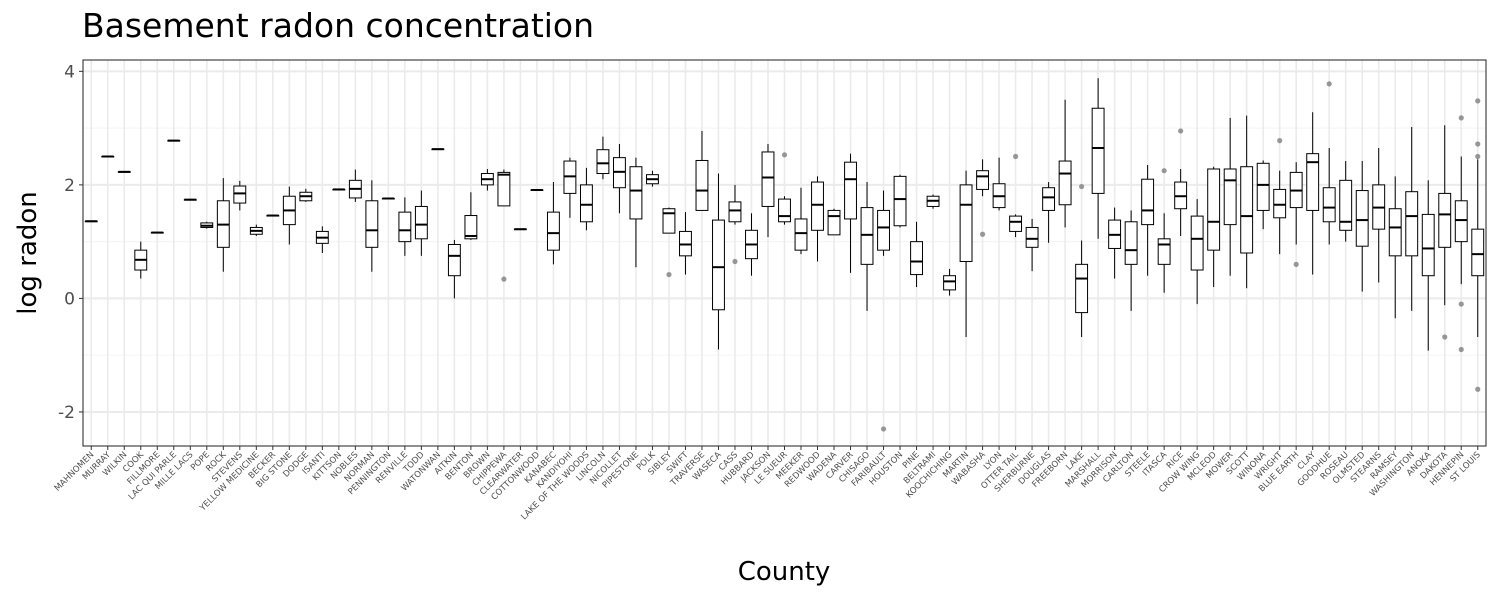  What do you see at coordinates (28, 252) in the screenshot?
I see `y-axis-title: log radon` at bounding box center [28, 252].